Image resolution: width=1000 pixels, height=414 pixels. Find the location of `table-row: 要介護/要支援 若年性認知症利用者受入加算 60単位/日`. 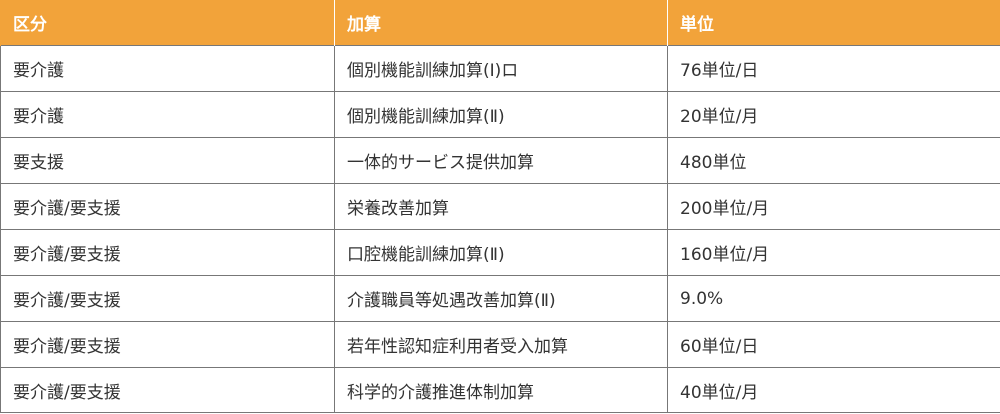

table-row: 要介護/要支援 若年性認知症利用者受入加算 60単位/日 is located at coordinates (500, 344).